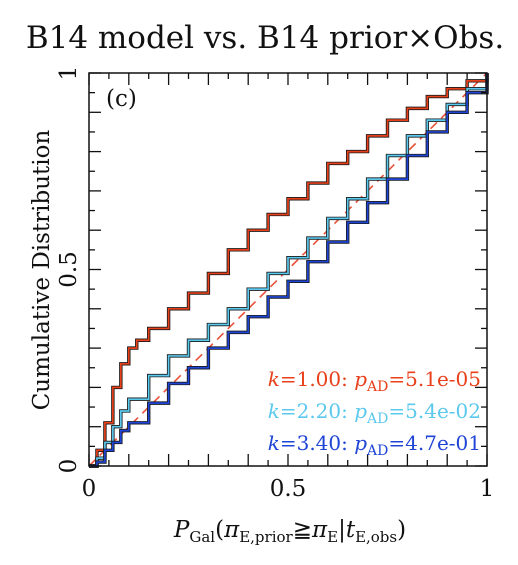 The image size is (518, 565). Describe the element at coordinates (69, 466) in the screenshot. I see `y-tick-label: 0` at that location.